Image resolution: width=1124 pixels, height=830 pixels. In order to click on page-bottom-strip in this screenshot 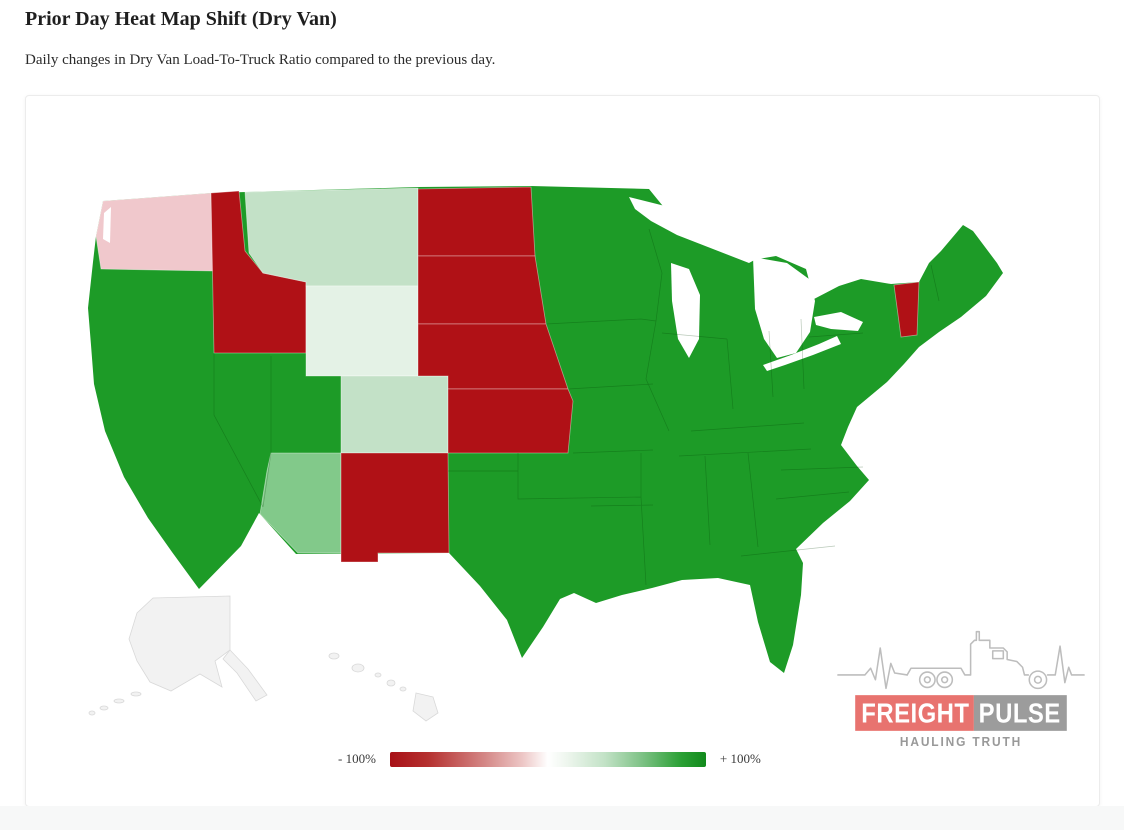, I will do `click(562, 818)`.